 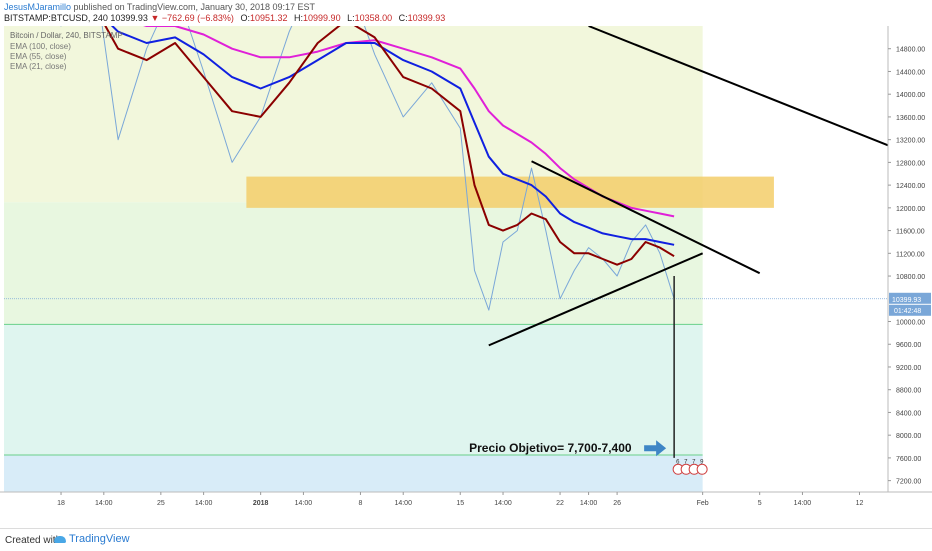 I want to click on author-link: JesusMJaramillo, so click(x=38, y=7).